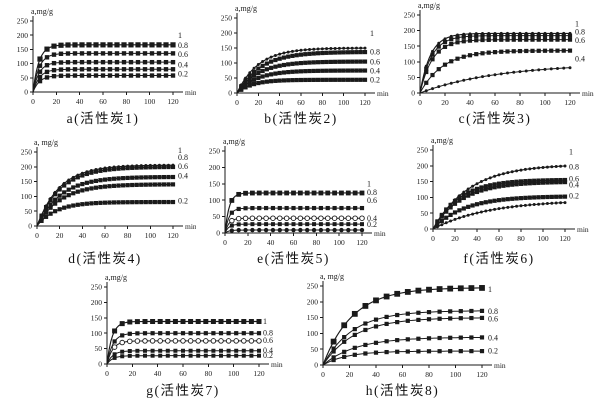 The image size is (600, 400). Describe the element at coordinates (268, 350) in the screenshot. I see `series-label-0.4: 0.4` at that location.